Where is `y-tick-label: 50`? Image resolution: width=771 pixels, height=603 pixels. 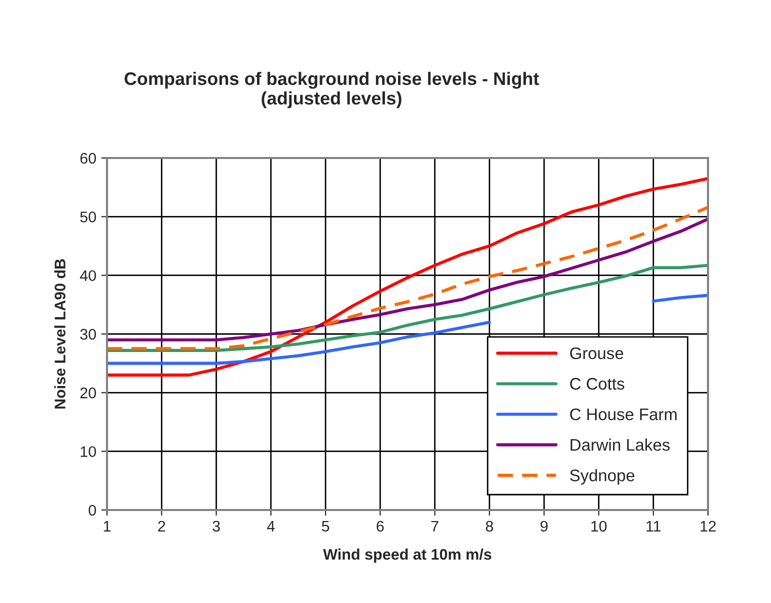 y-tick-label: 50 is located at coordinates (88, 217).